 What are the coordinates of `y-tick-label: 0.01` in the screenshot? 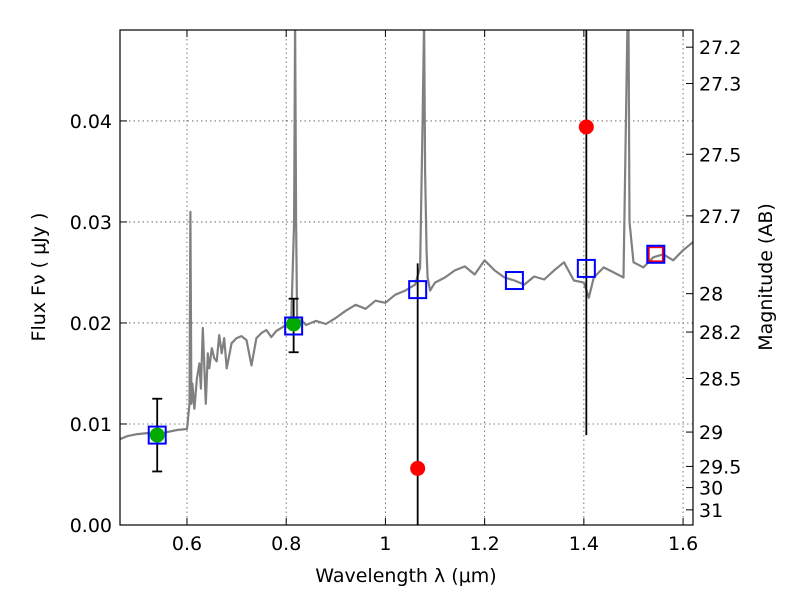 It's located at (91, 425).